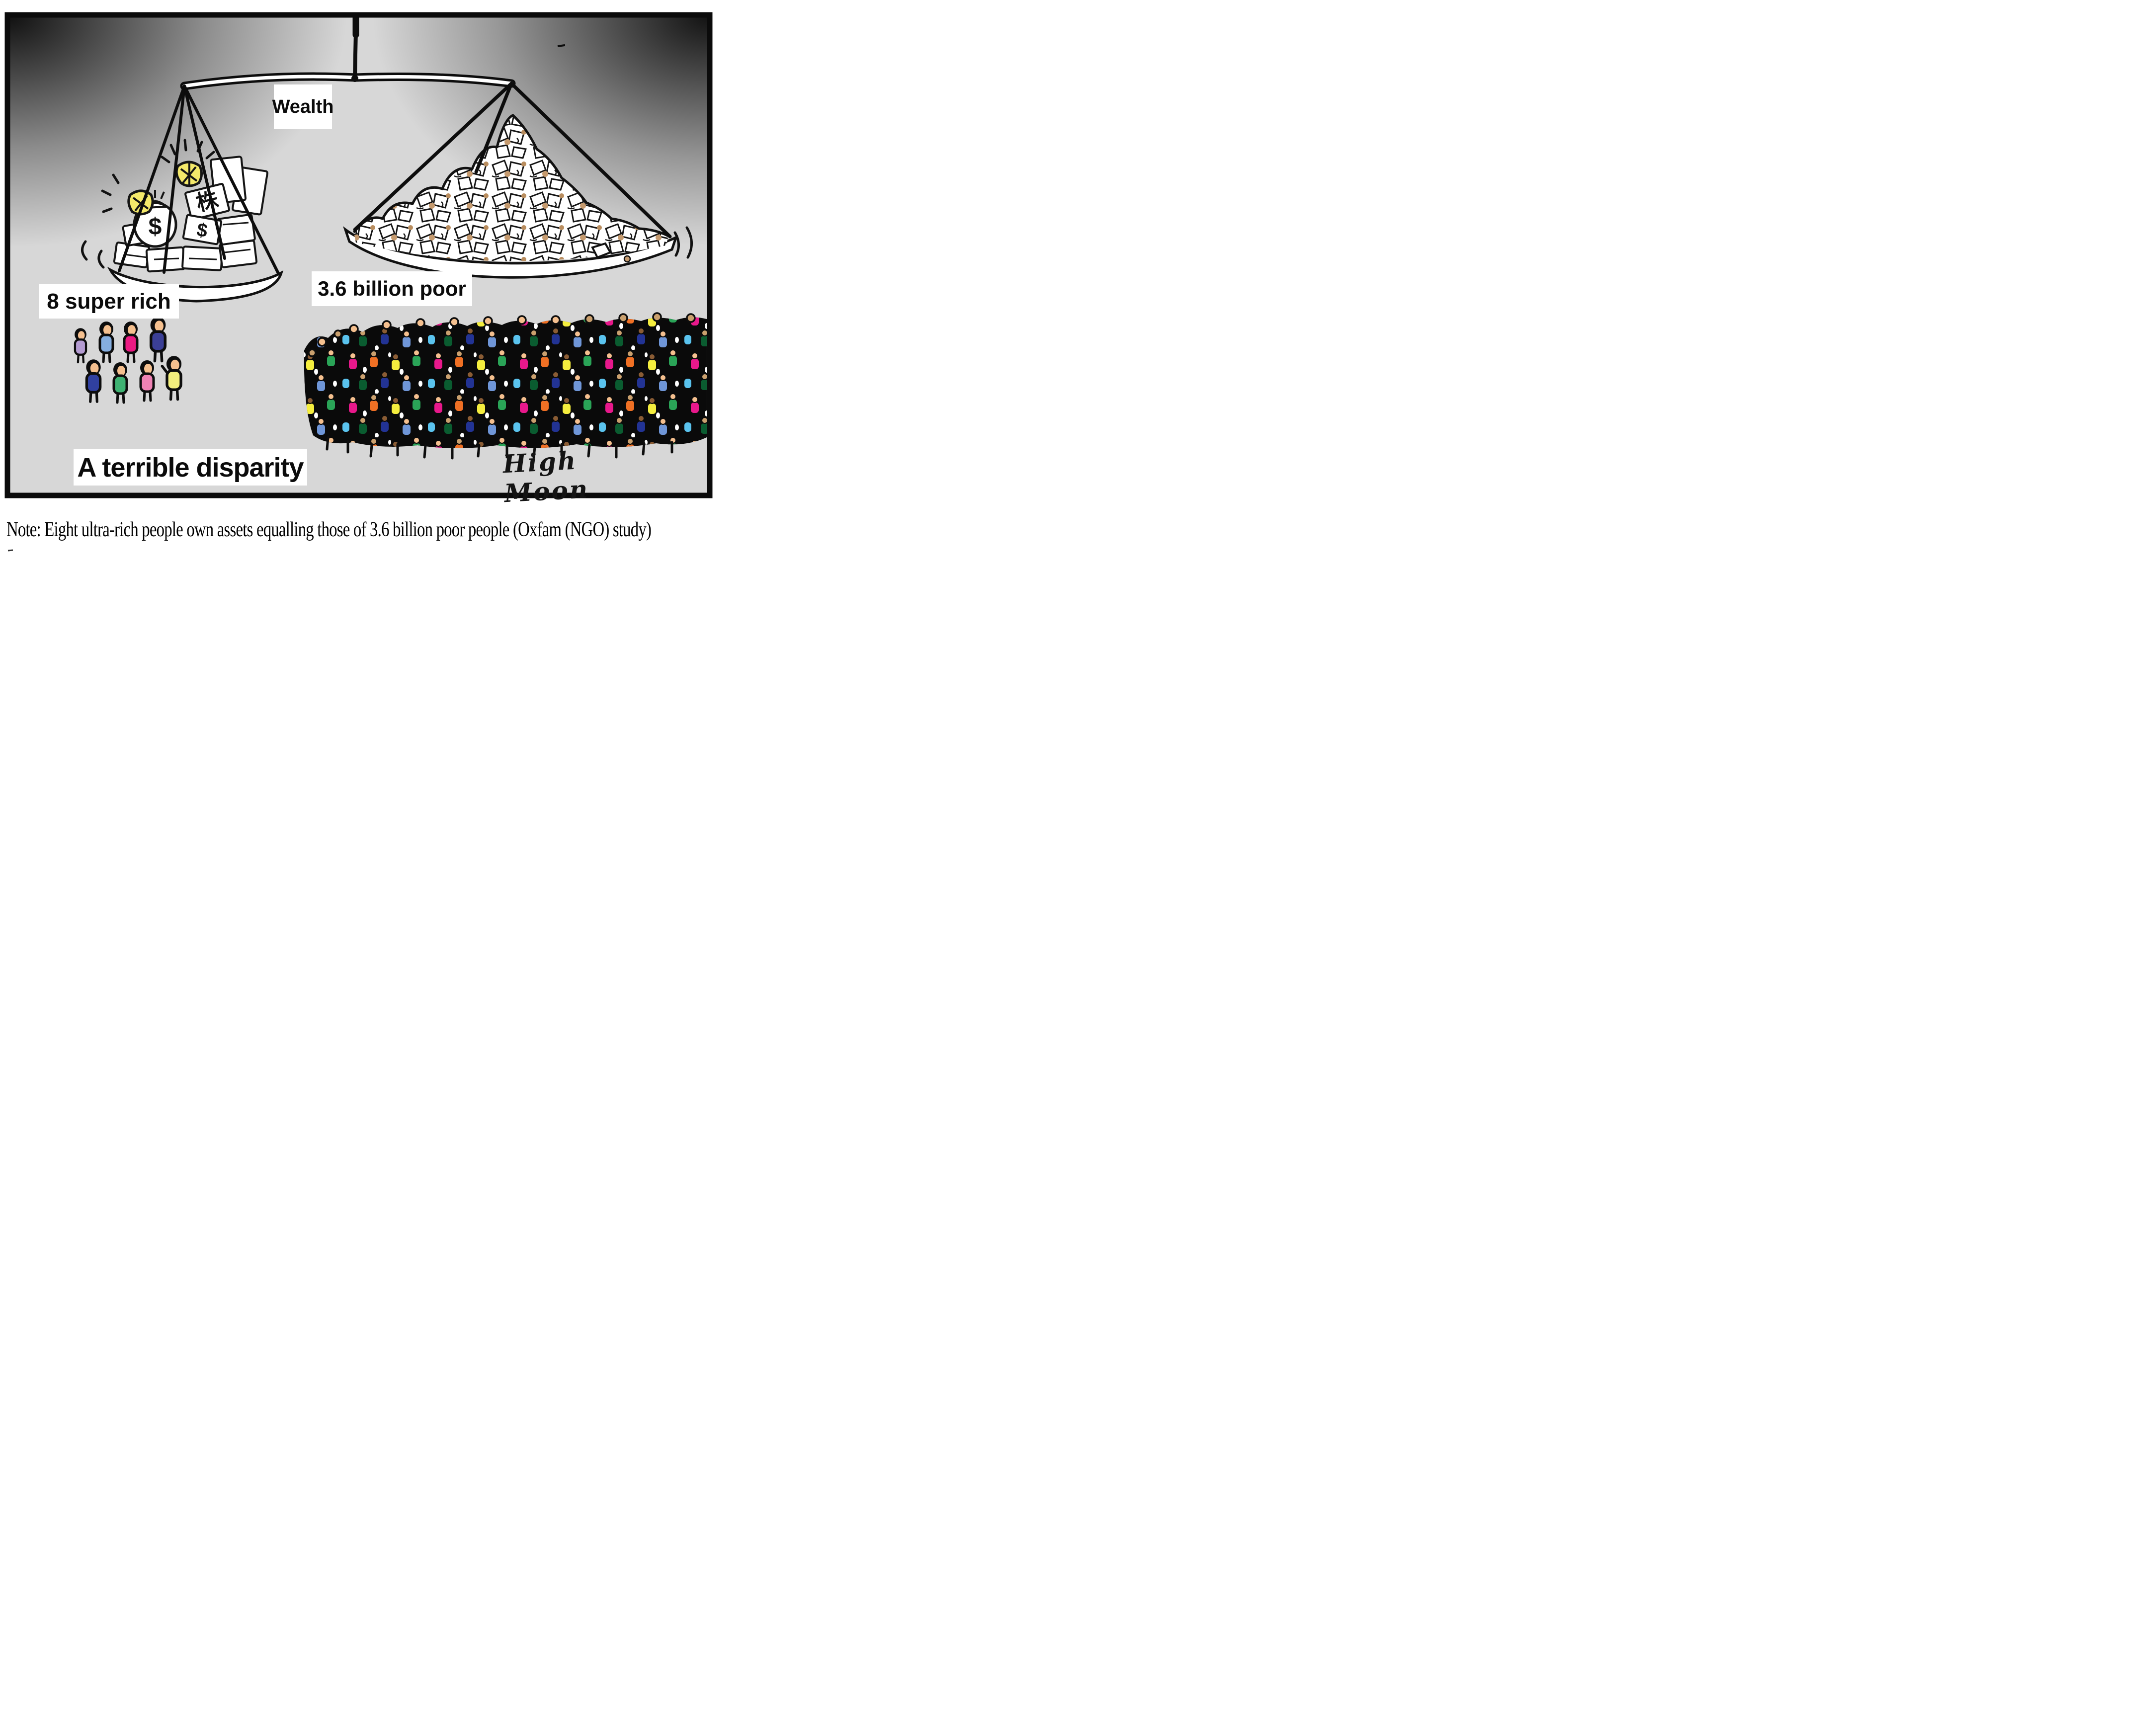  I want to click on artist-signature: High Moon, so click(546, 477).